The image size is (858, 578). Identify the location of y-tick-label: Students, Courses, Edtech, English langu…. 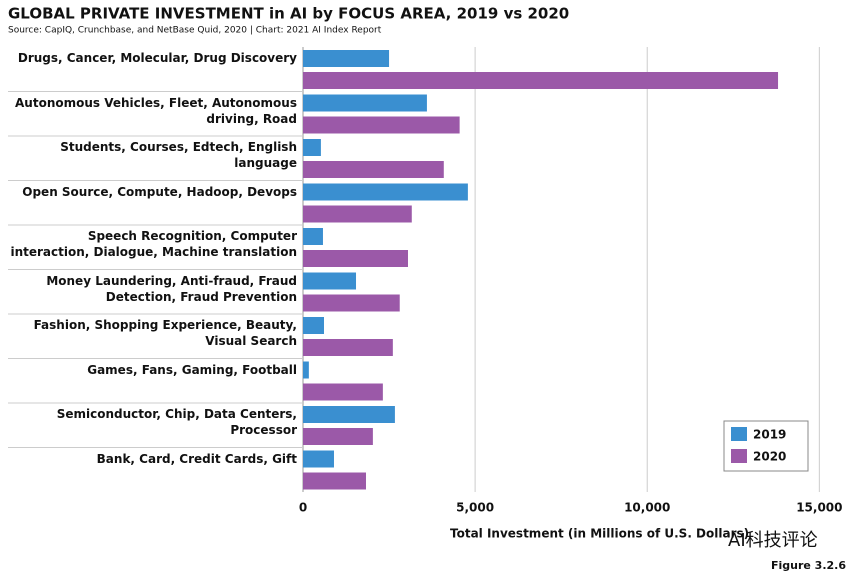
(178, 155).